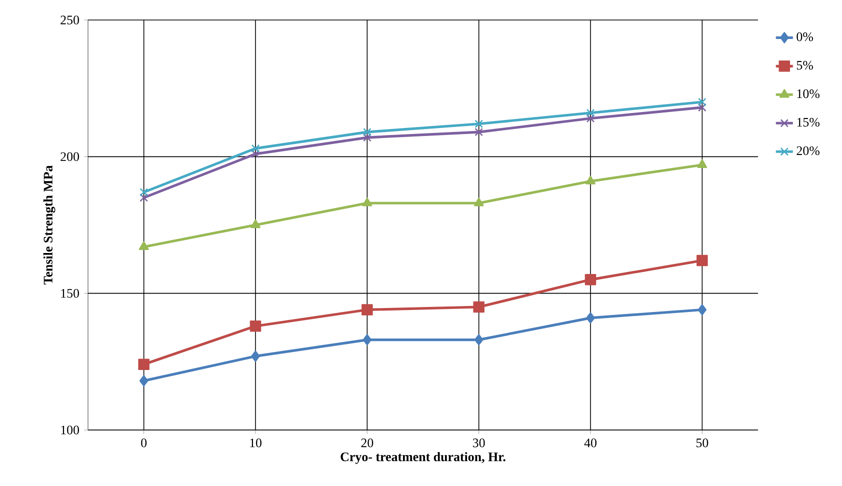 The image size is (842, 486). What do you see at coordinates (49, 225) in the screenshot?
I see `y-axis-title: Tensile Strength MPa` at bounding box center [49, 225].